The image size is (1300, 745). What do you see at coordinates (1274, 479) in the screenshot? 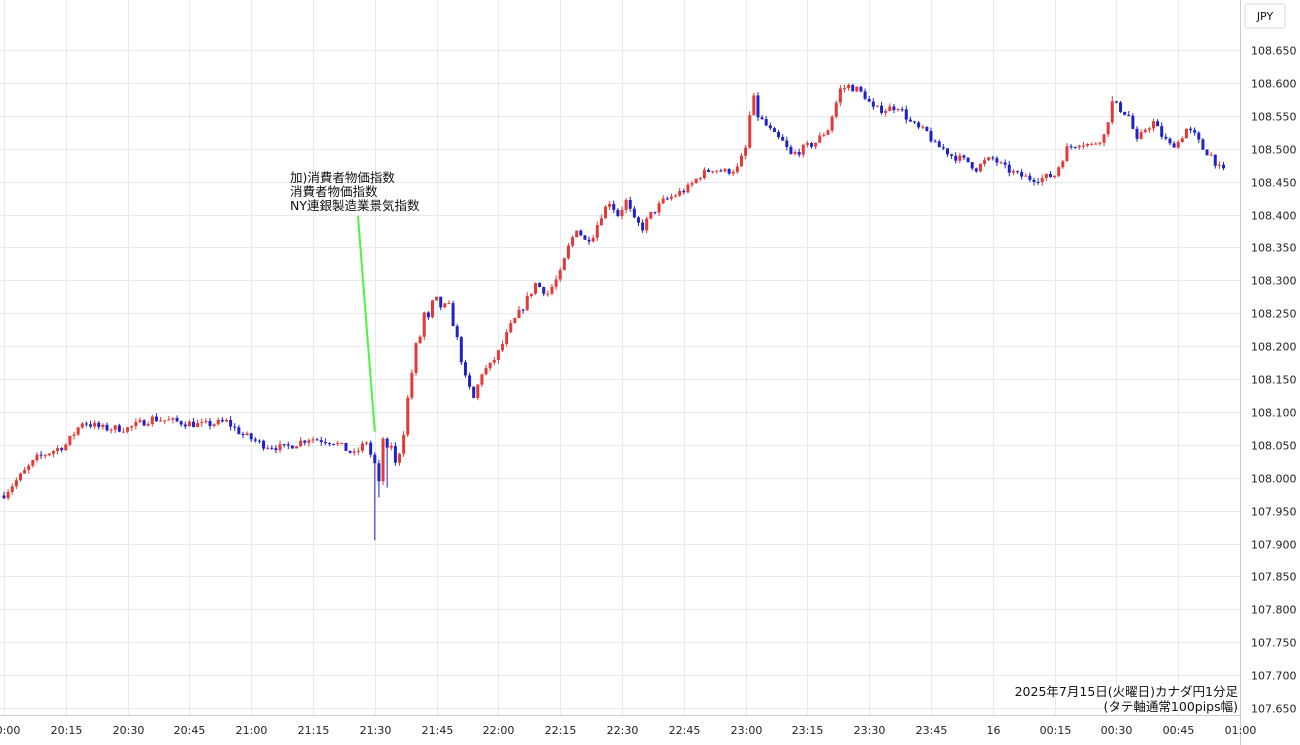
I see `y-tick-label: 108.000` at bounding box center [1274, 479].